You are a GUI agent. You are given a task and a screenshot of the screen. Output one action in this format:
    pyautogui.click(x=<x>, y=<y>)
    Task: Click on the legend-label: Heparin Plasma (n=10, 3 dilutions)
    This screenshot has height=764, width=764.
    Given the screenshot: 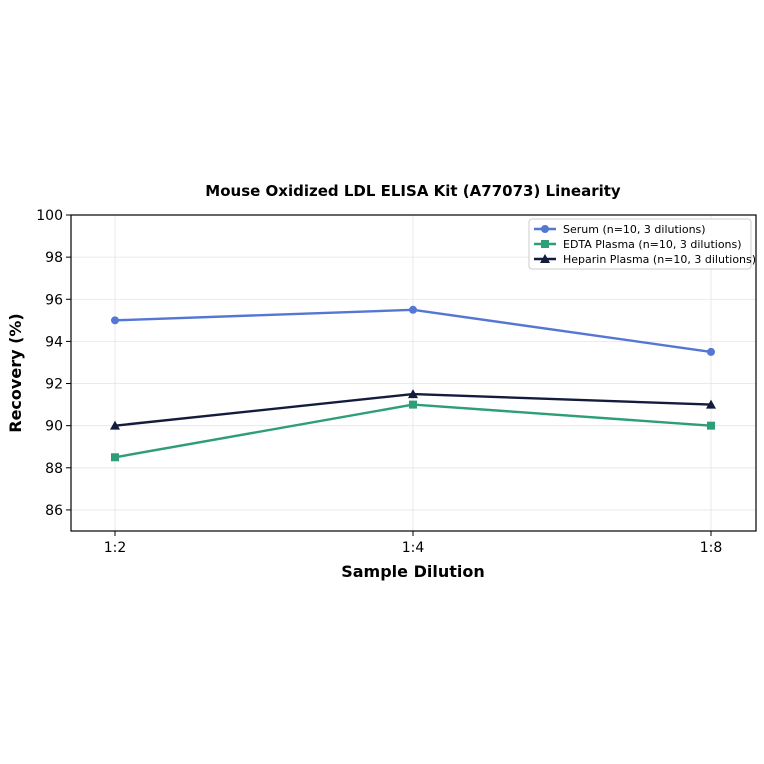 What is the action you would take?
    pyautogui.click(x=659, y=259)
    